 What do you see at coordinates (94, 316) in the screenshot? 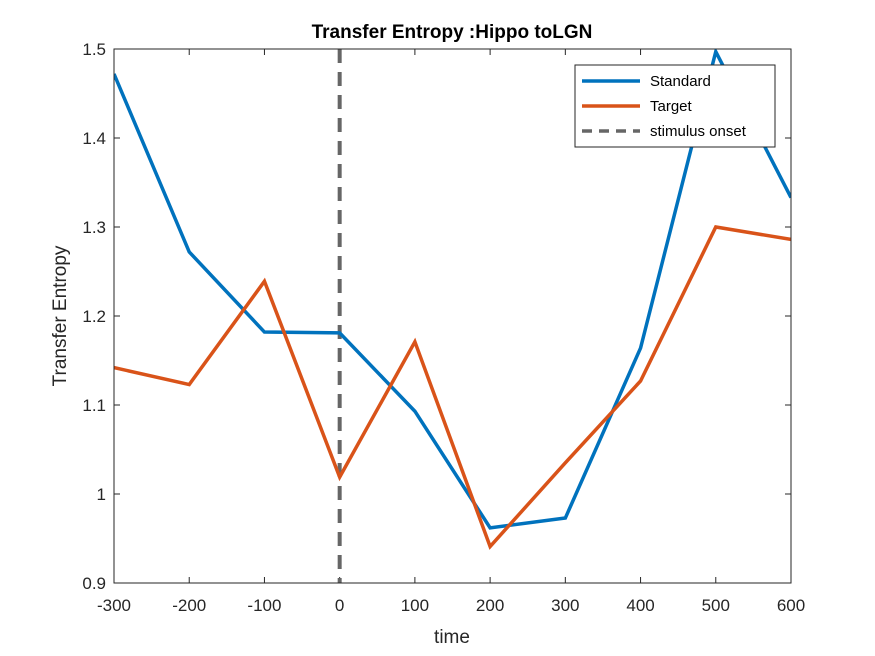
I see `y-tick-label: 1.2` at bounding box center [94, 316].